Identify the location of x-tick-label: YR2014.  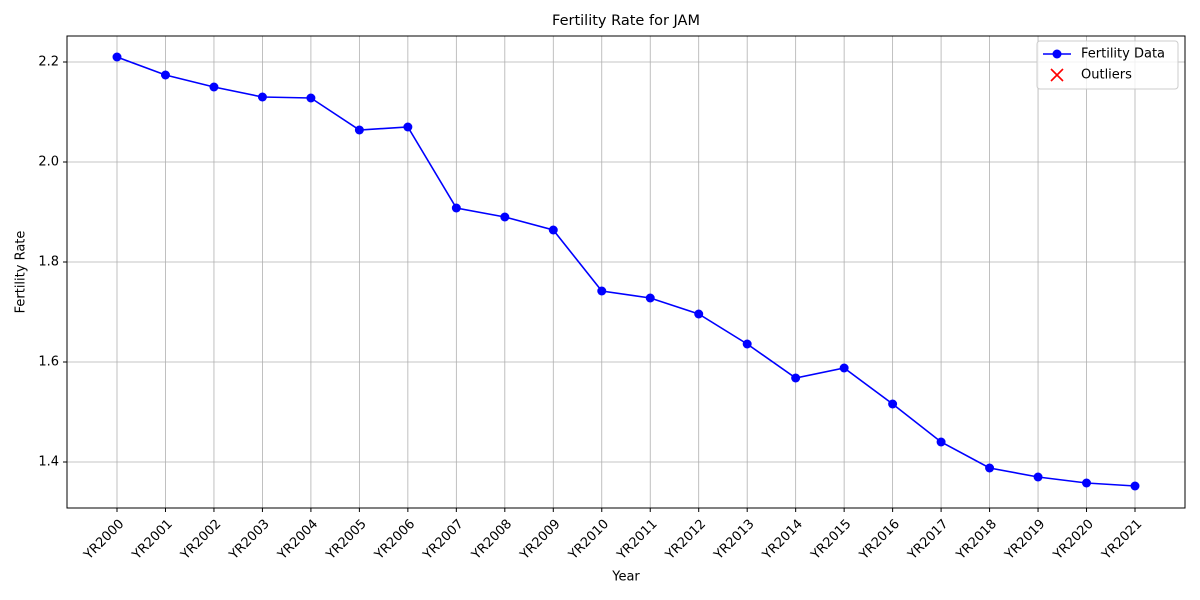
(782, 540).